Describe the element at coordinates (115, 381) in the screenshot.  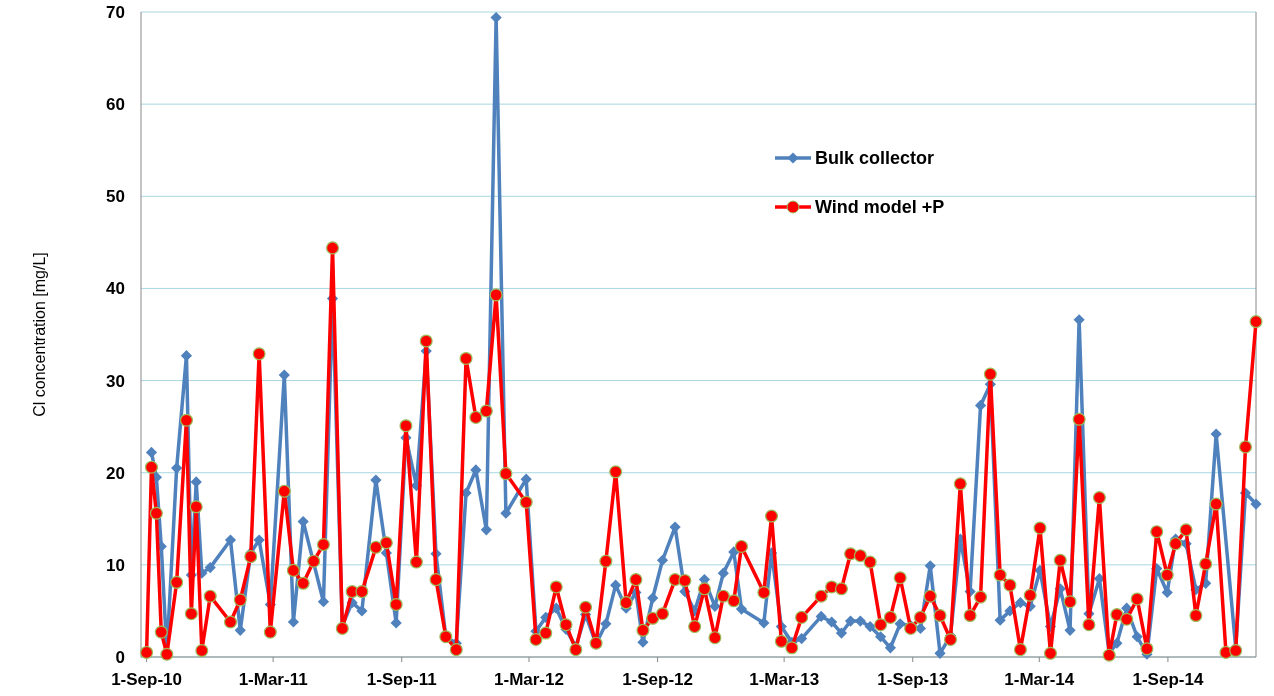
I see `y-tick-label: 30` at that location.